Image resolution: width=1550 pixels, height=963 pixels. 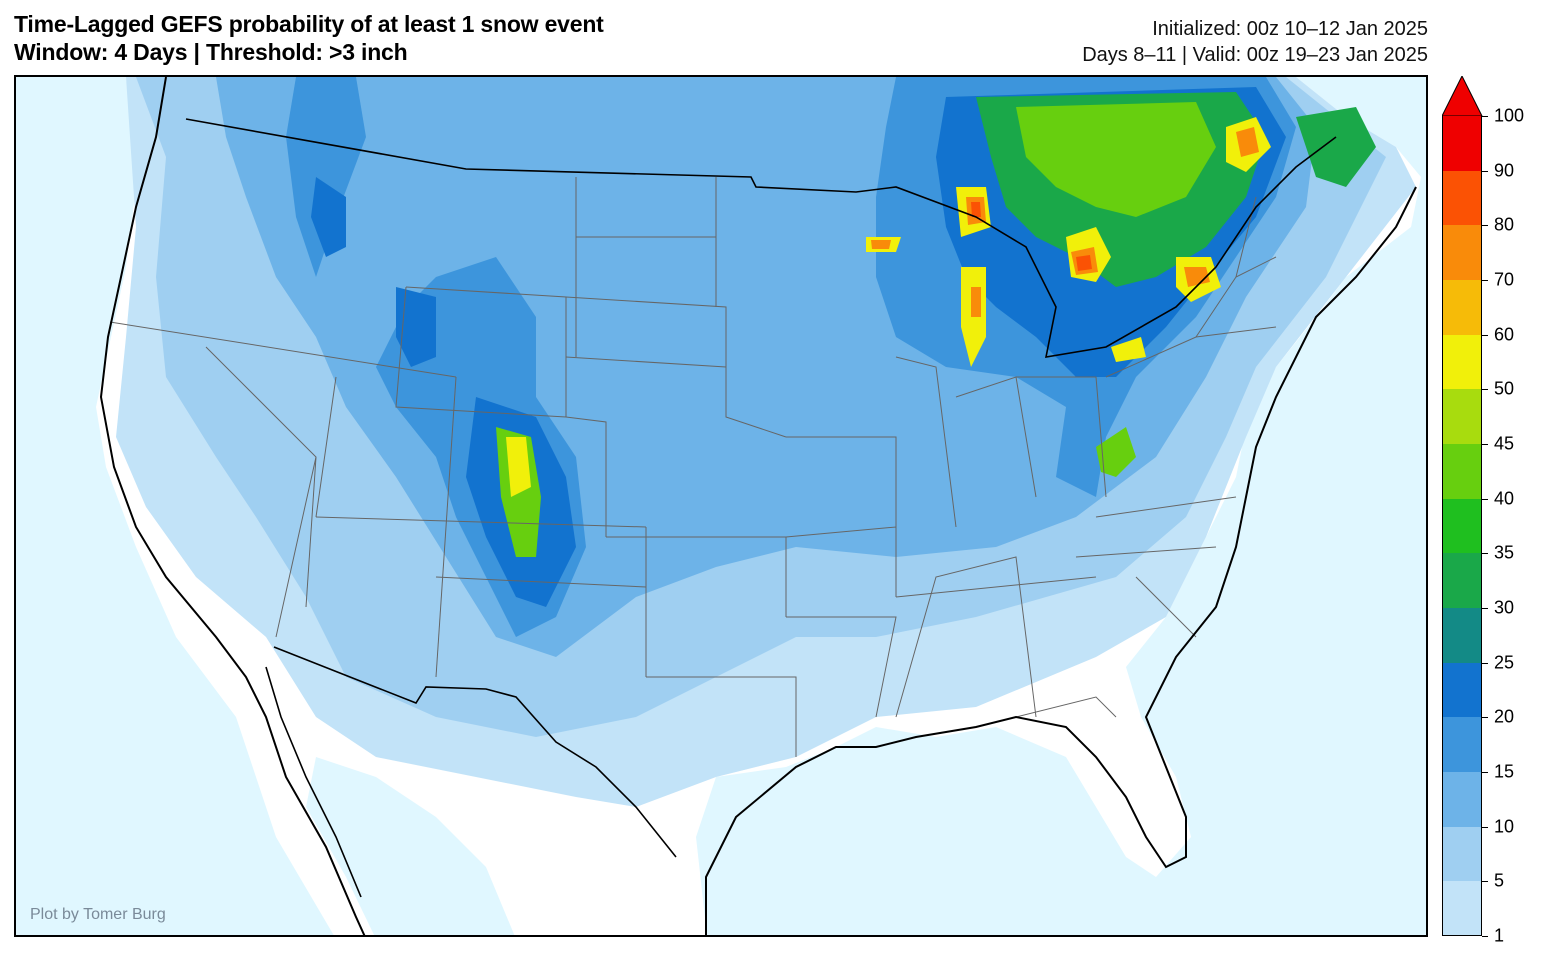 I want to click on colorbar-tick-label: 45, so click(x=1504, y=443).